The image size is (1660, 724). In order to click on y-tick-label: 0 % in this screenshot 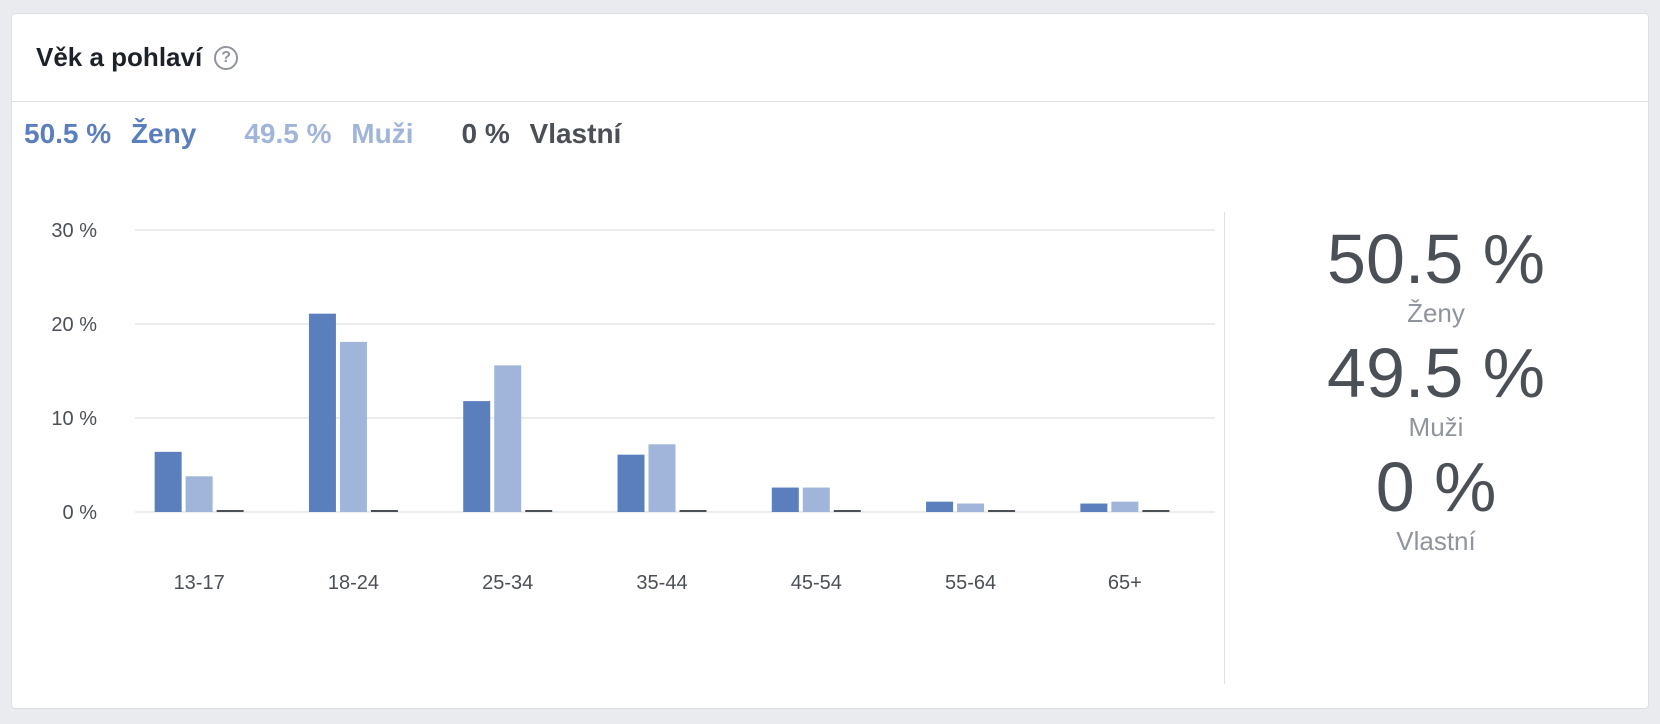, I will do `click(80, 513)`.